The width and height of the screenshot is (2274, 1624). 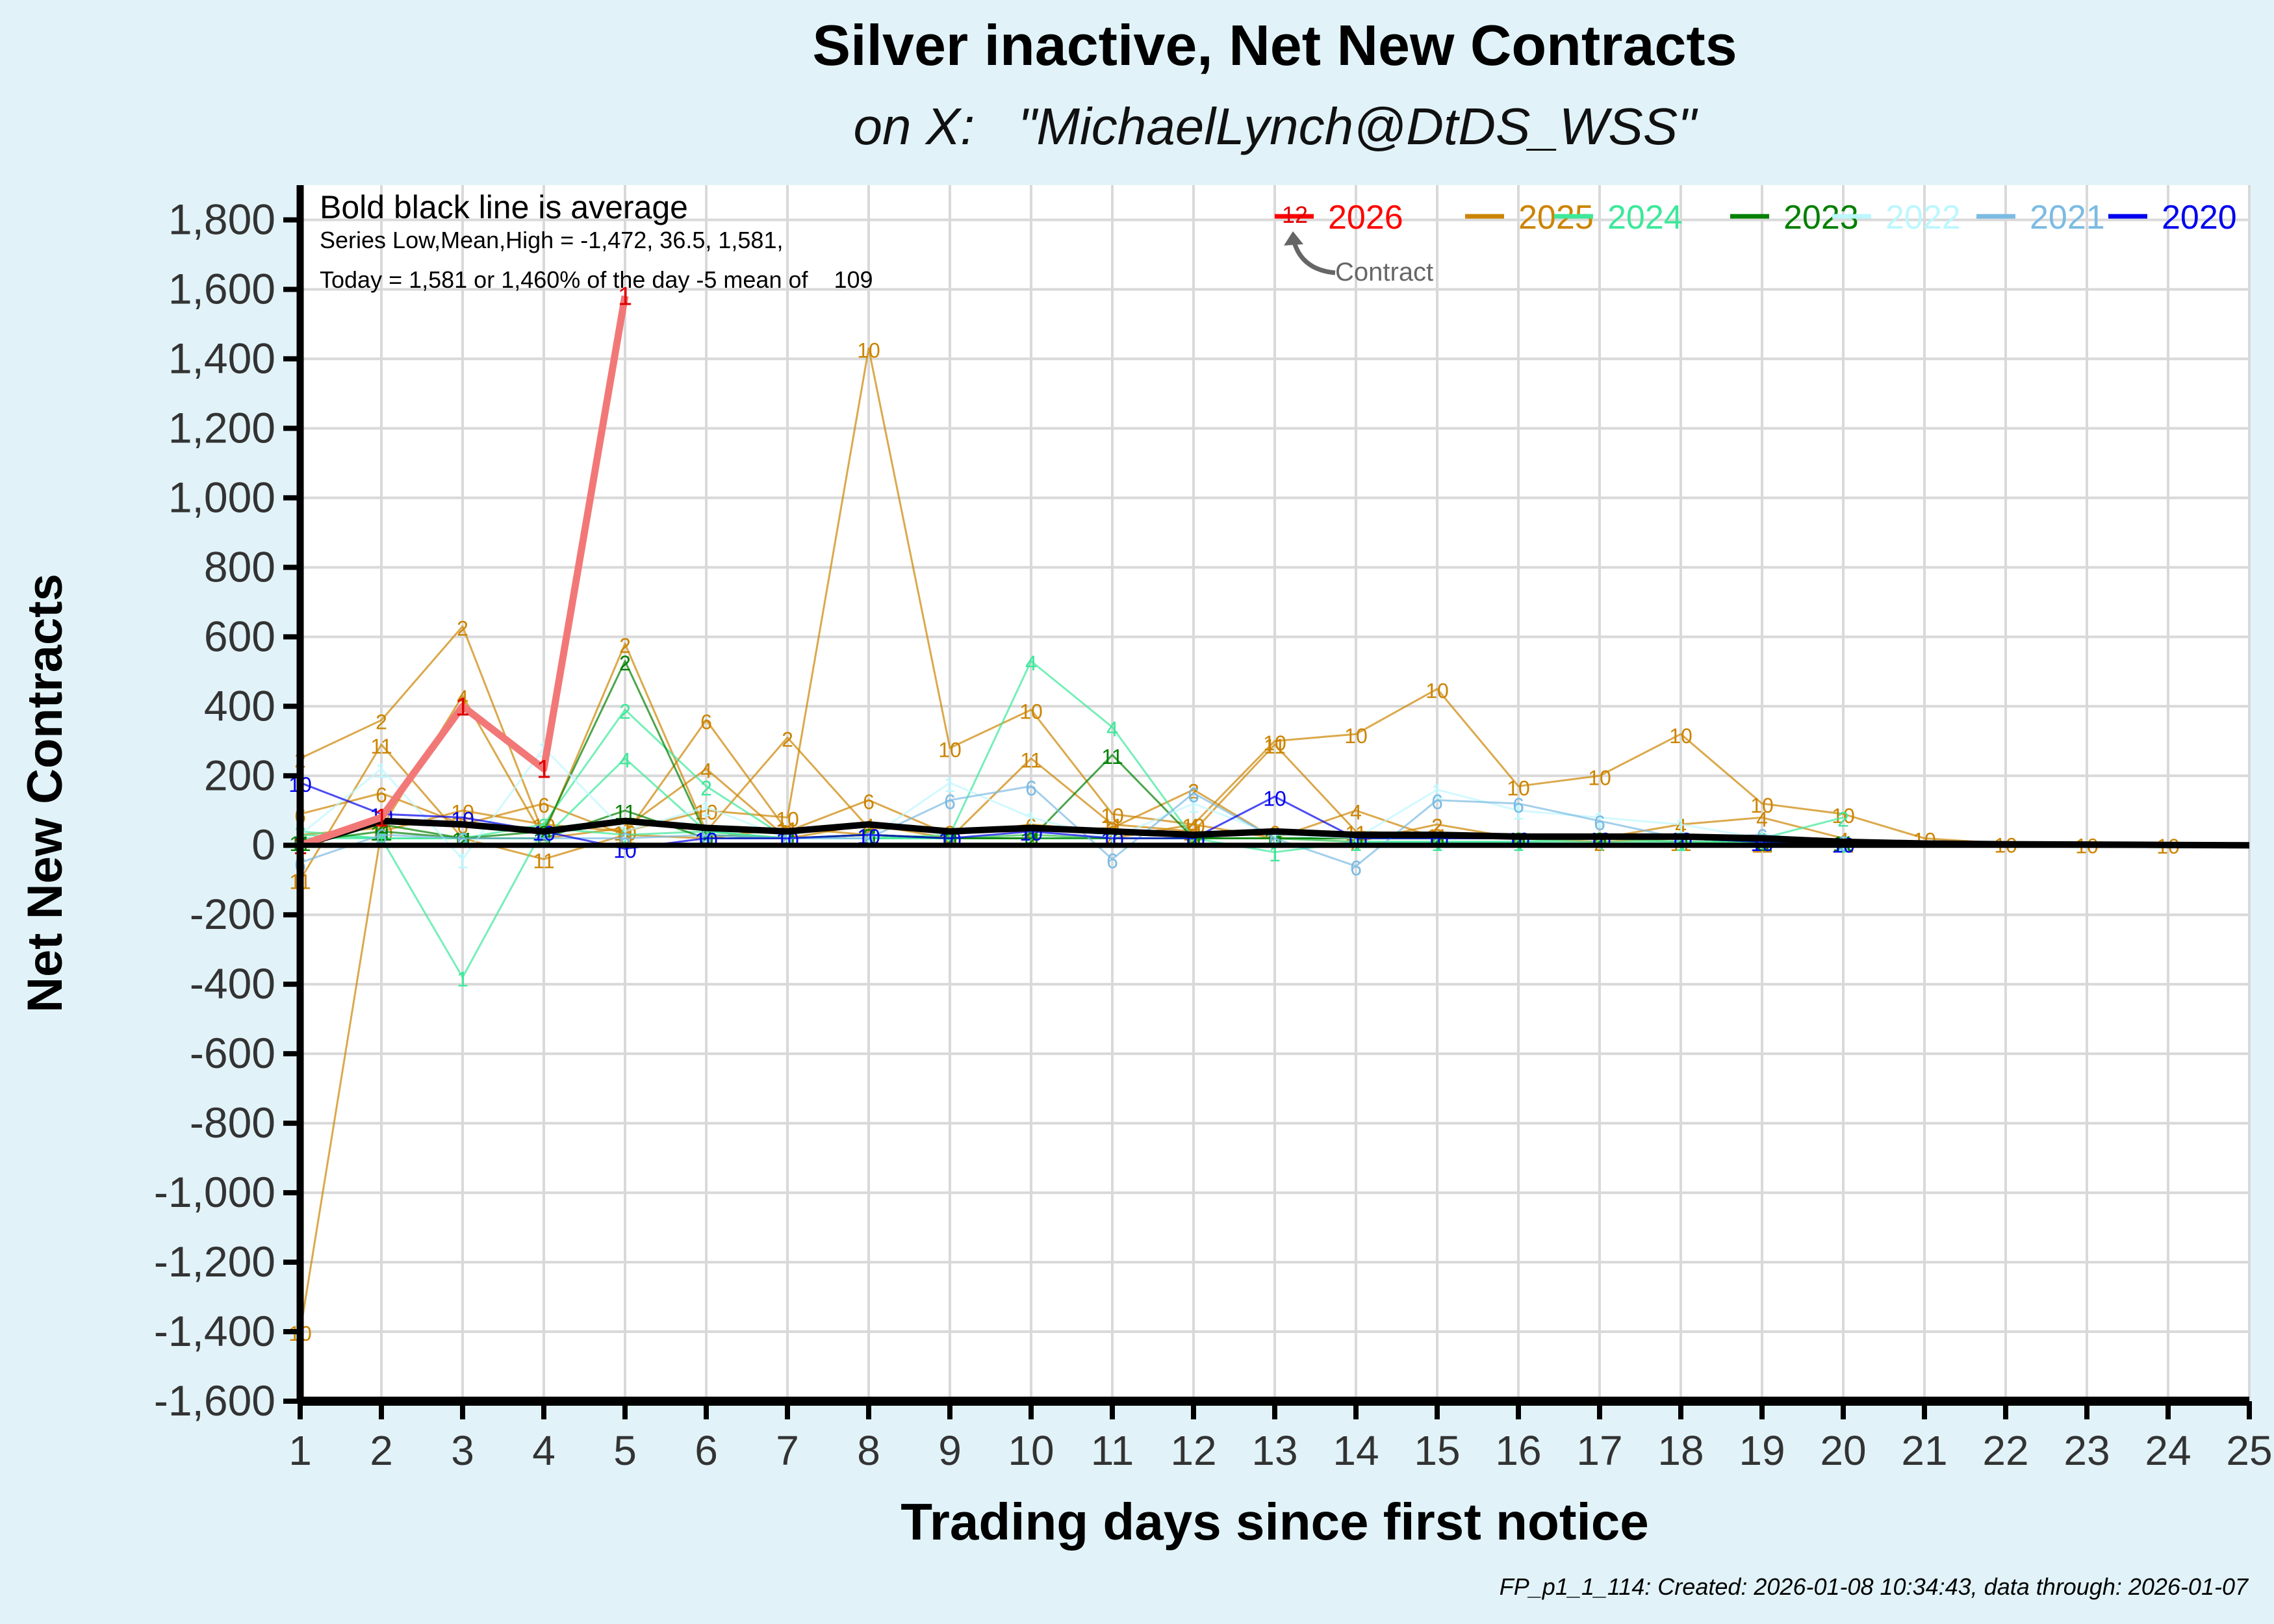 I want to click on y-tick-label: 200, so click(x=239, y=775).